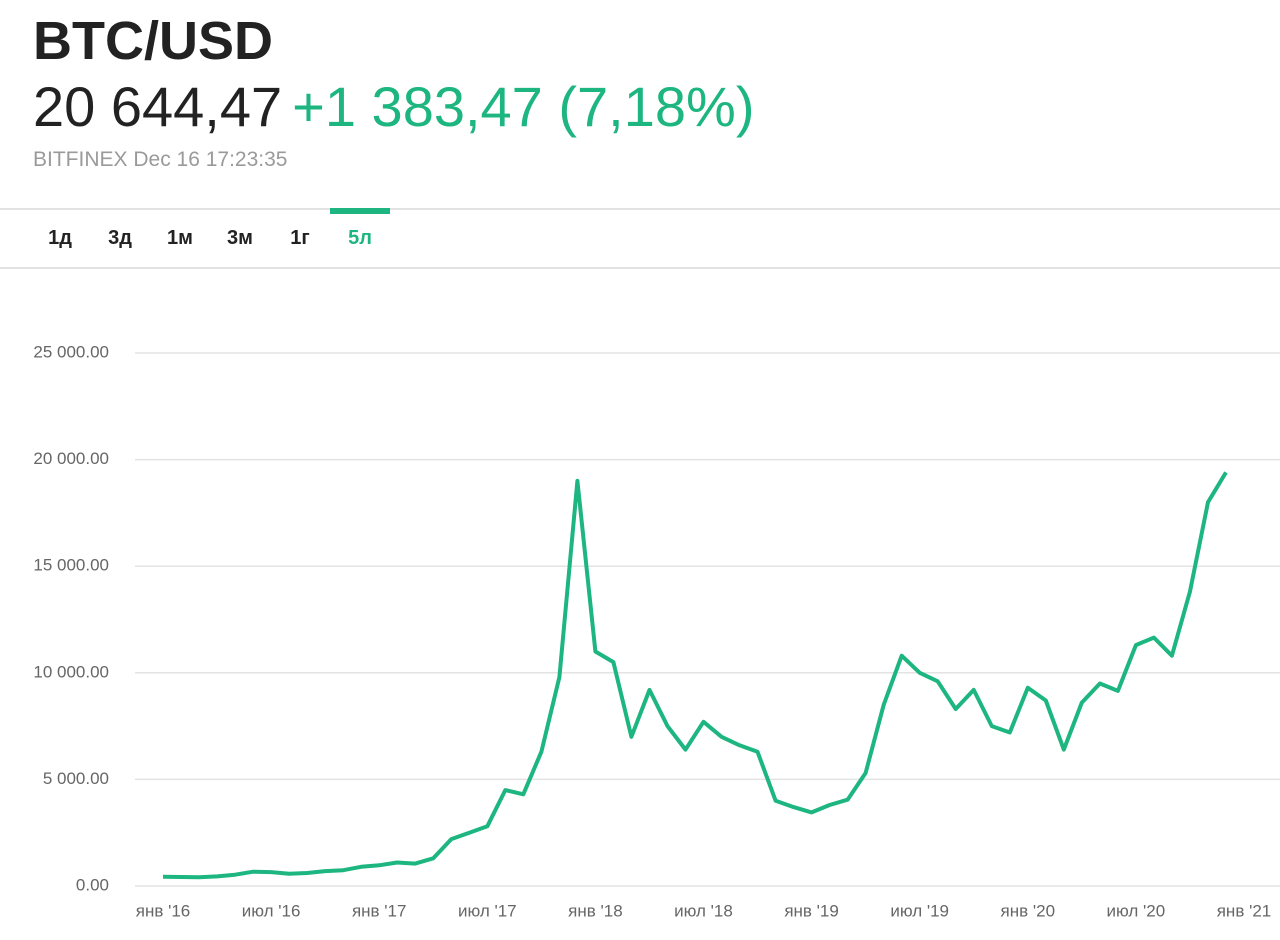 This screenshot has width=1280, height=940. Describe the element at coordinates (523, 106) in the screenshot. I see `change: +1 383,47 (7,18%)` at that location.